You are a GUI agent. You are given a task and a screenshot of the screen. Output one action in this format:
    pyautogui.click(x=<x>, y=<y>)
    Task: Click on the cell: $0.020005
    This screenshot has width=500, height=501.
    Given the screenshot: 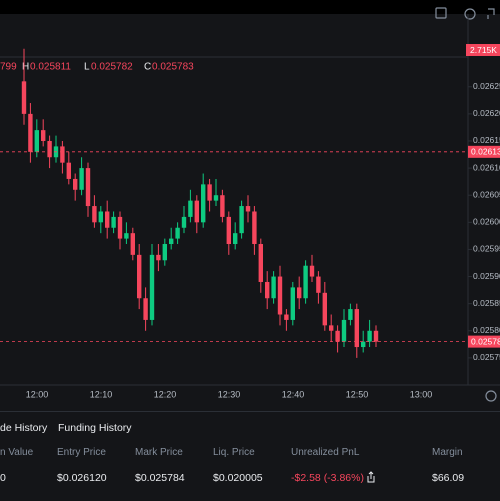 What is the action you would take?
    pyautogui.click(x=238, y=478)
    